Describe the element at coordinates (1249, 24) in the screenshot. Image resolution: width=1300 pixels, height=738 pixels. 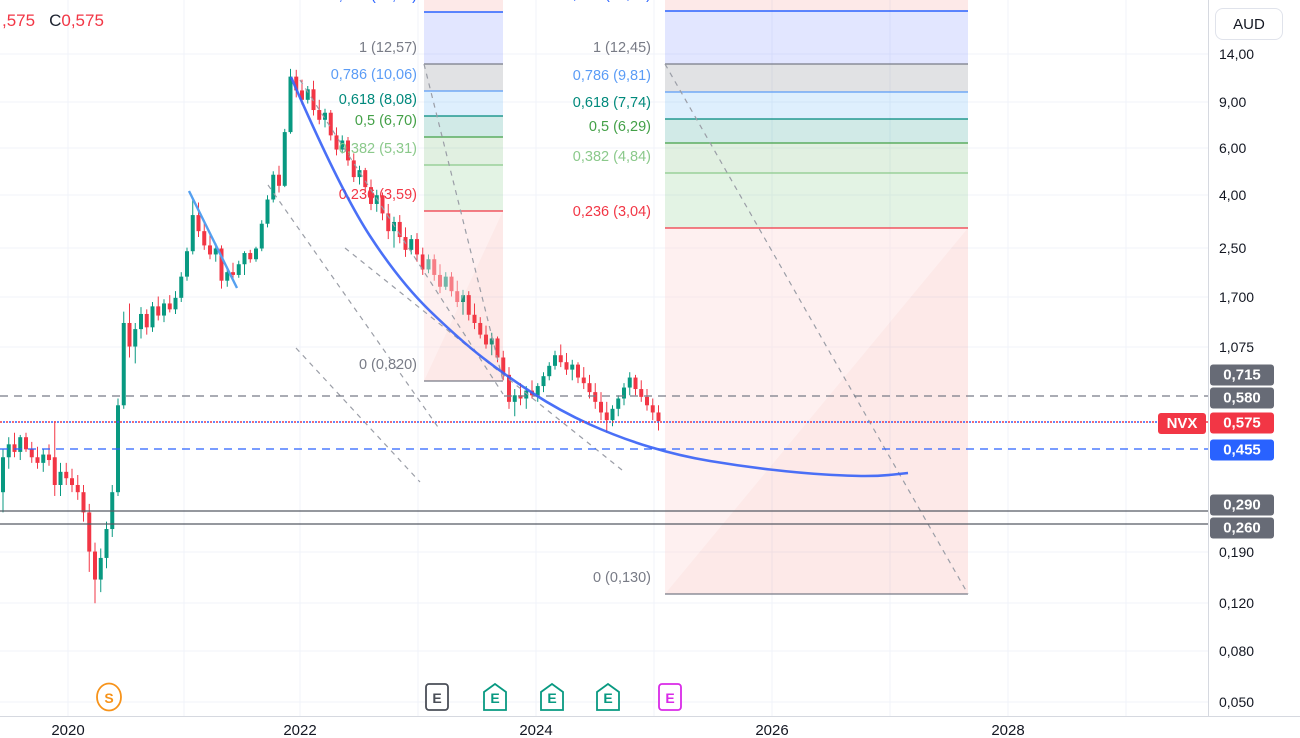
I see `currency-button: AUD` at that location.